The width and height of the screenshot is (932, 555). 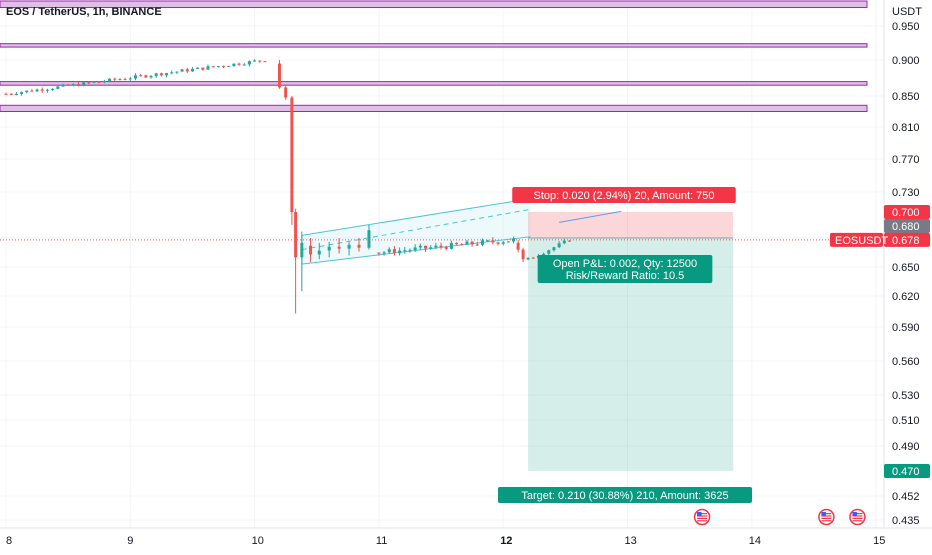 I want to click on pnl-label-bg, so click(x=625, y=269).